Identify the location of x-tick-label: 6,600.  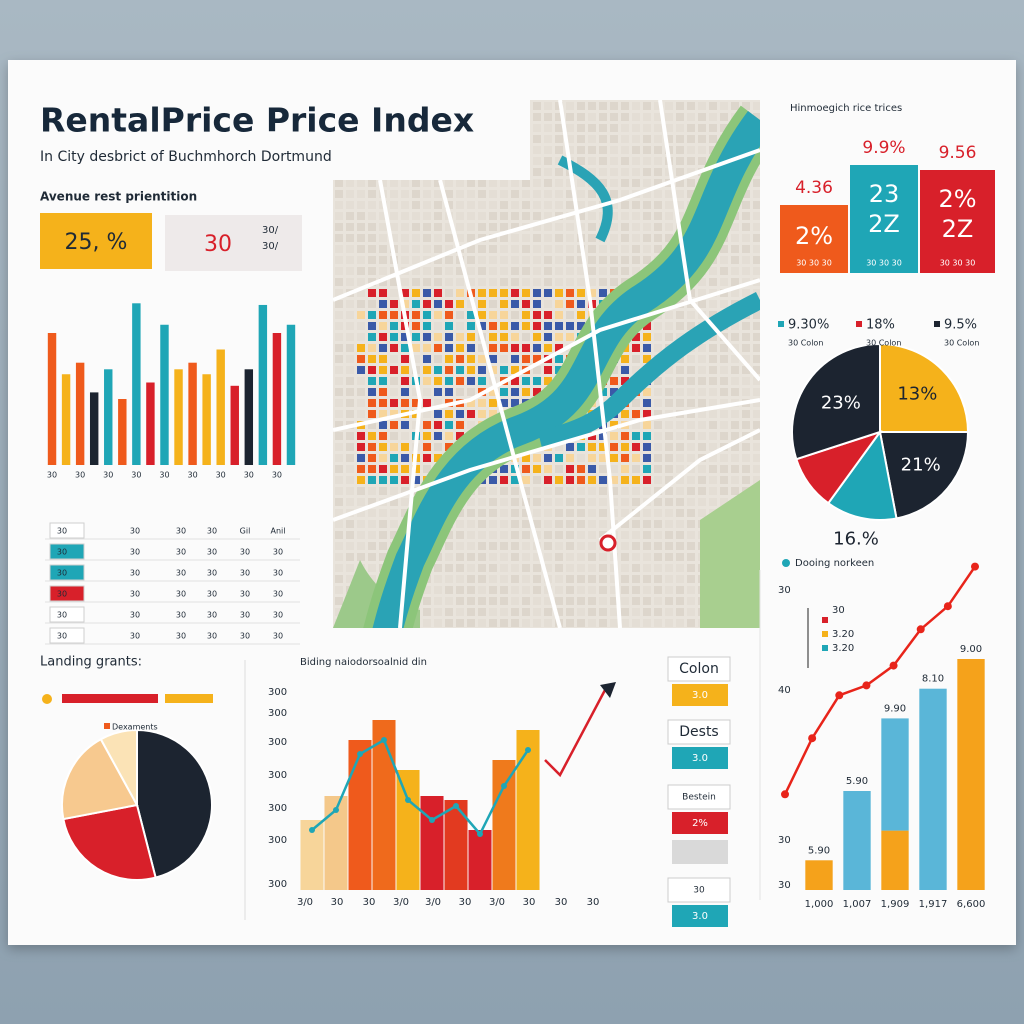
(971, 904).